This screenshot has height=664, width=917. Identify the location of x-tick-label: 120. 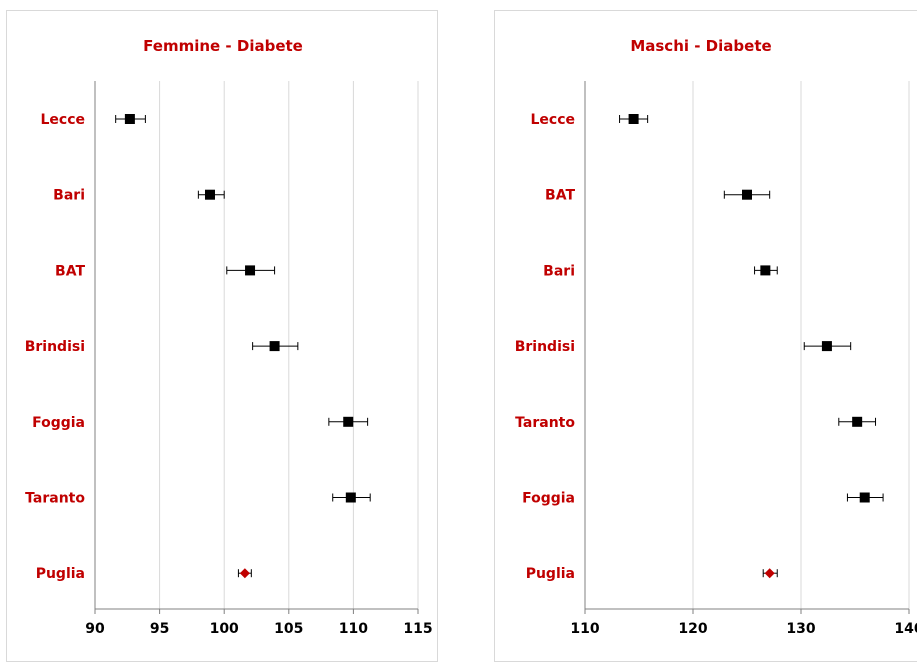
(692, 629).